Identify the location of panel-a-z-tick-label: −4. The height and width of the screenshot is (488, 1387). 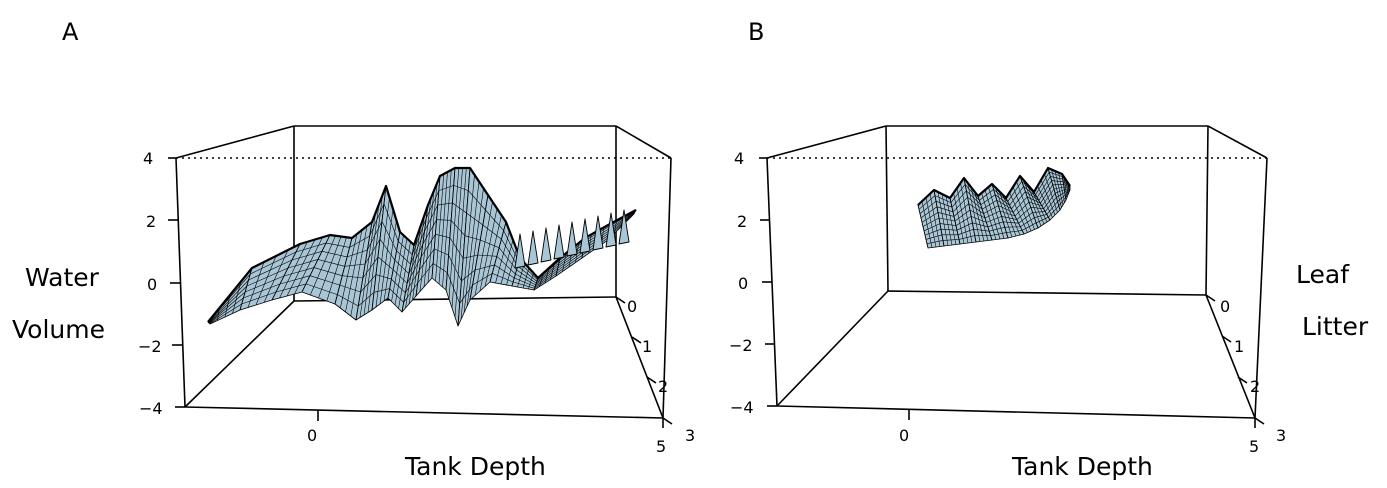
(151, 408).